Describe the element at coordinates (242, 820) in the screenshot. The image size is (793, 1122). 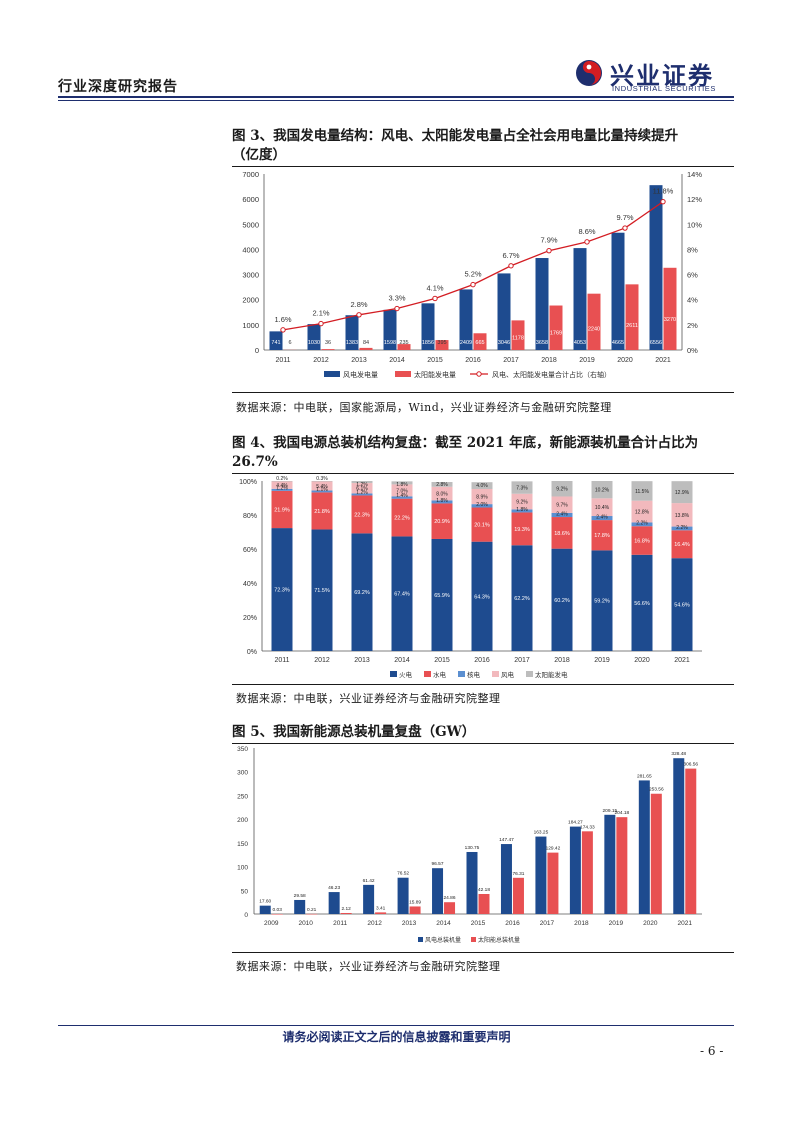
I see `y-tick-label: 200` at that location.